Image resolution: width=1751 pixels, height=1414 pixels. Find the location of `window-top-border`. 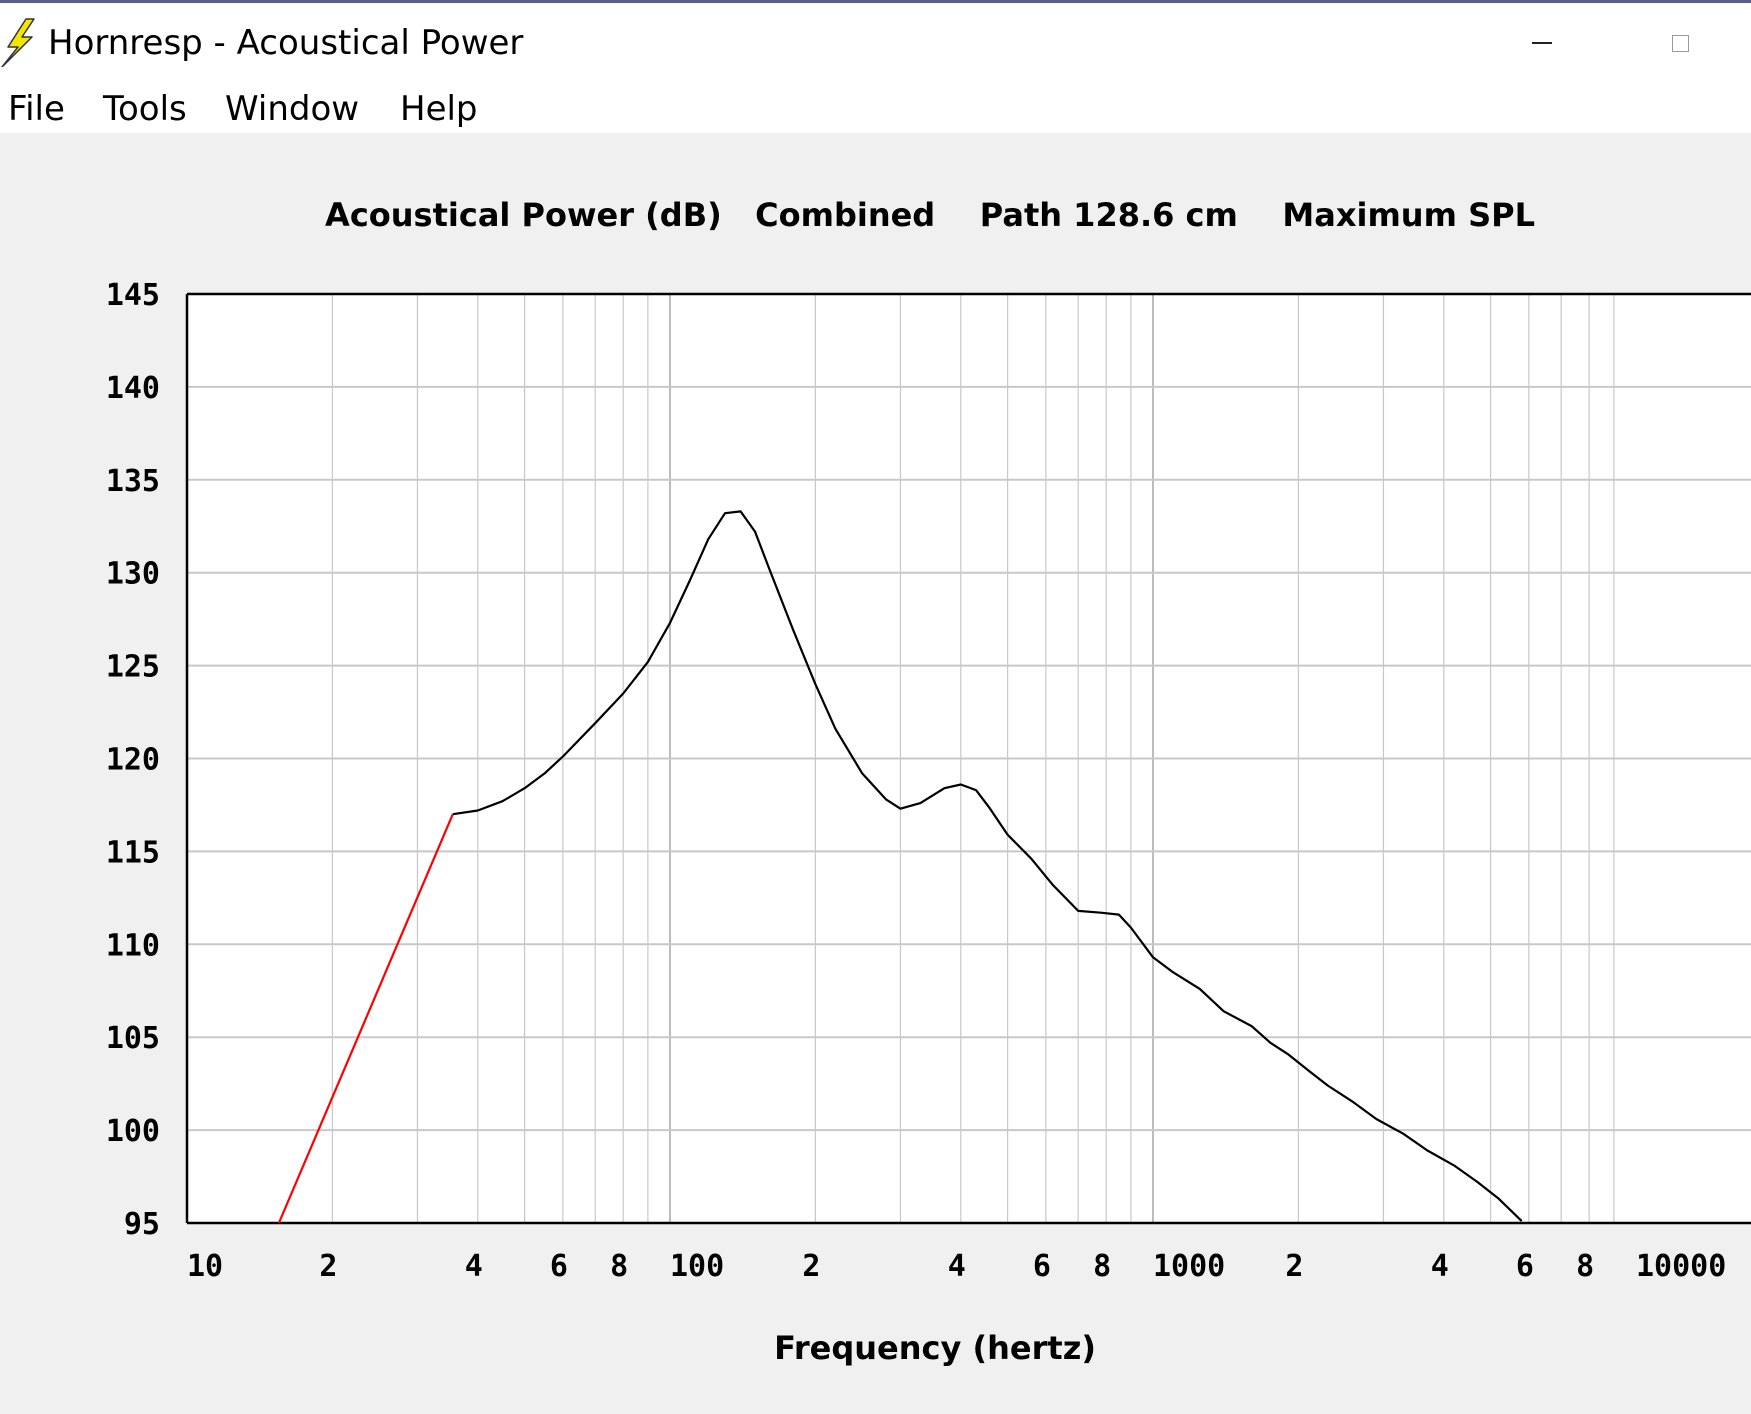

window-top-border is located at coordinates (875, 1).